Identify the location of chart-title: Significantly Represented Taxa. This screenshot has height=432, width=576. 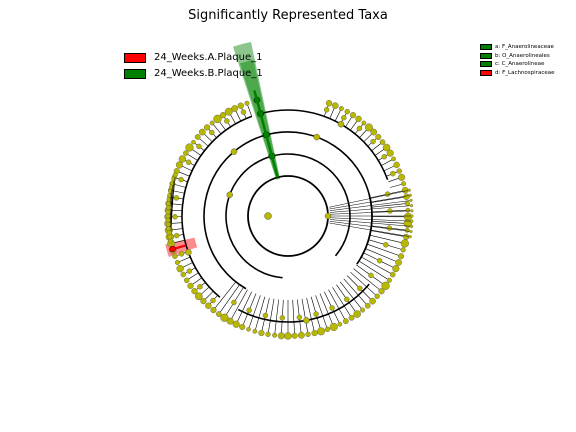
(288, 15).